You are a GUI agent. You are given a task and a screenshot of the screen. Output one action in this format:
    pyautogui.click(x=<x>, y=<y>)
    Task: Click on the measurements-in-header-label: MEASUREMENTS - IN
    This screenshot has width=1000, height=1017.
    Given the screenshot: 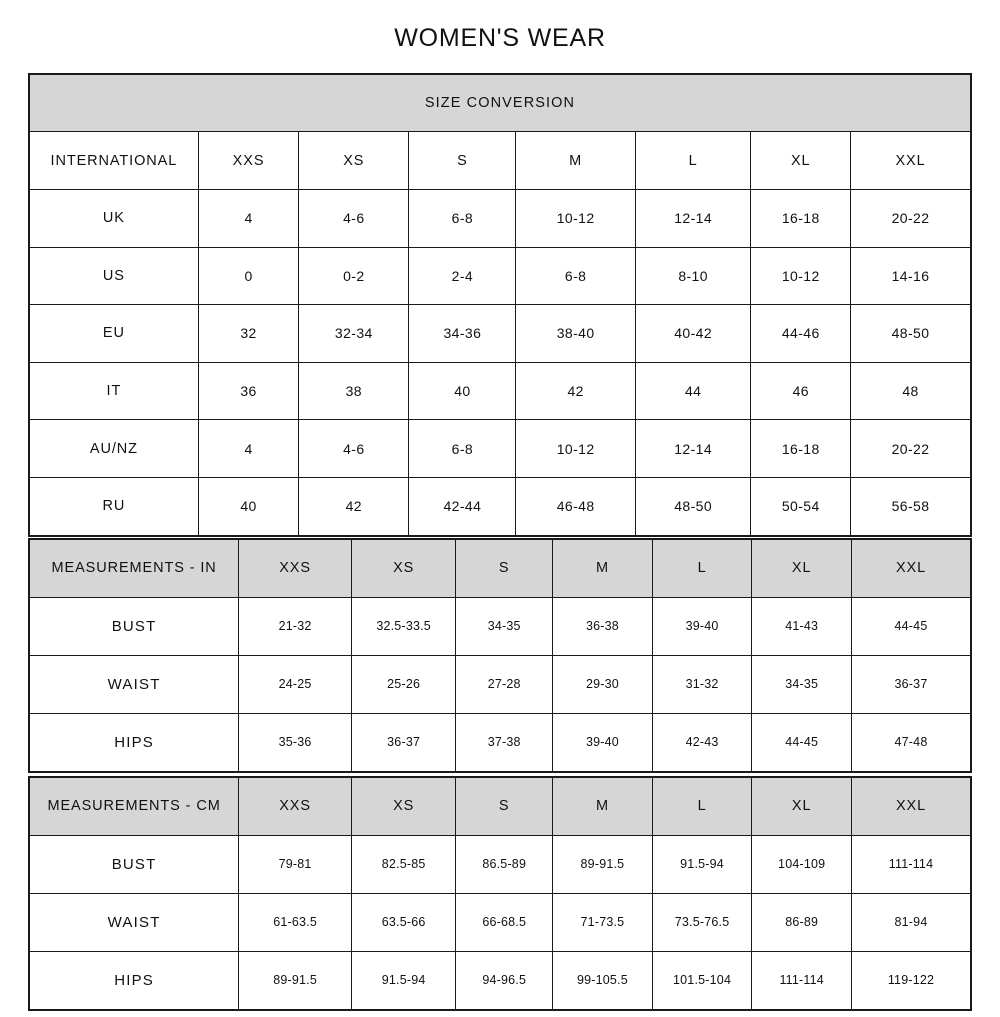 What is the action you would take?
    pyautogui.click(x=135, y=568)
    